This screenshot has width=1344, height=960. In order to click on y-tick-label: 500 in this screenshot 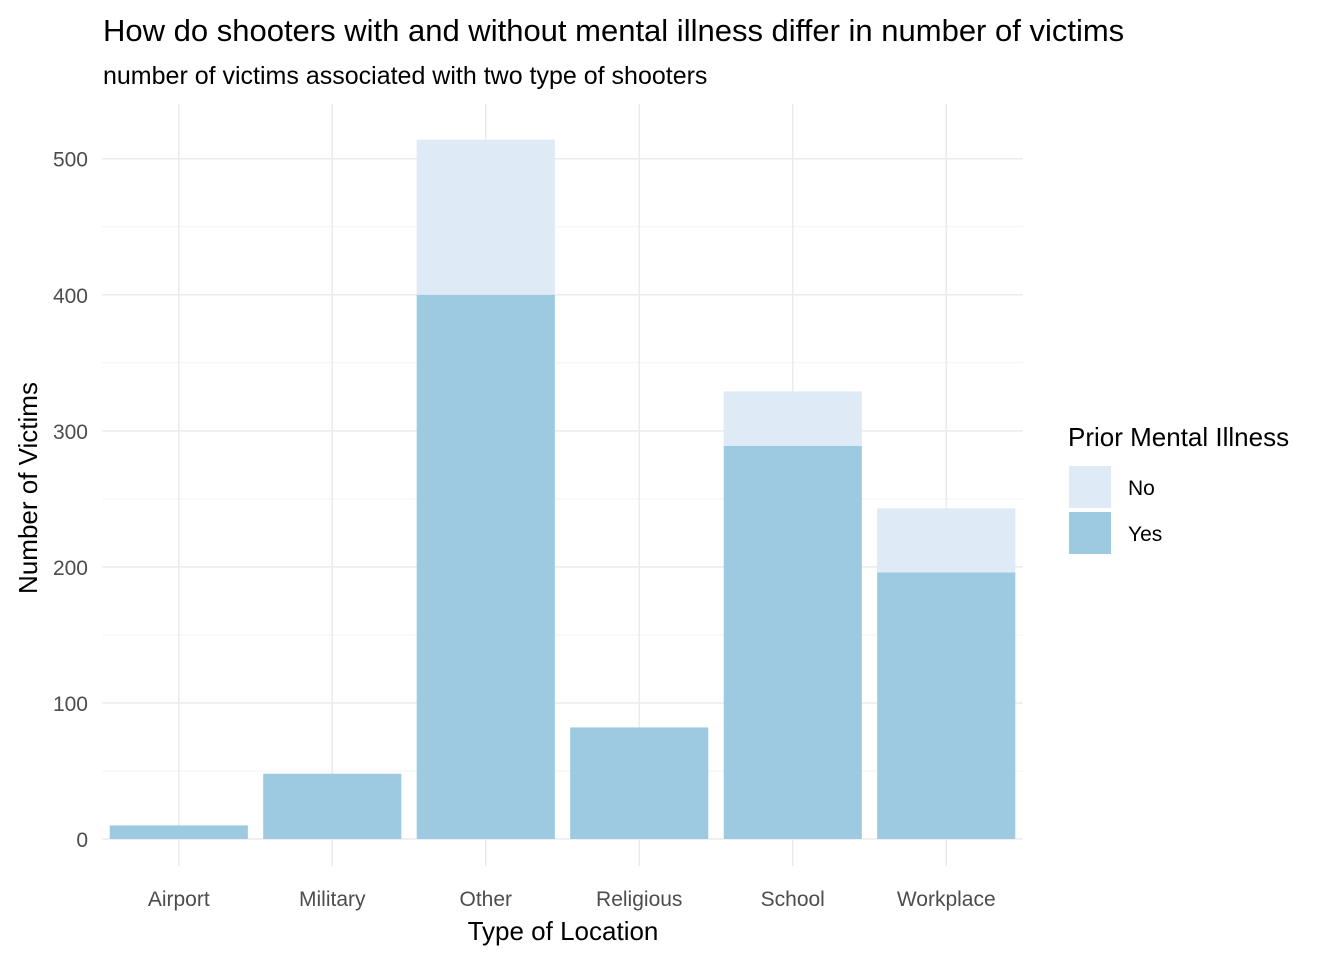, I will do `click(70, 160)`.